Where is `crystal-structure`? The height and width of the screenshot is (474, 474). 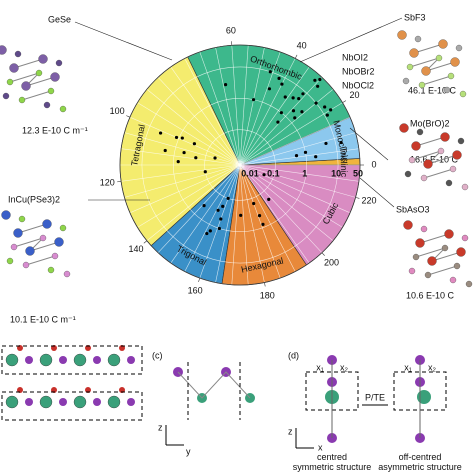
crystal-structure is located at coordinates (36, 244).